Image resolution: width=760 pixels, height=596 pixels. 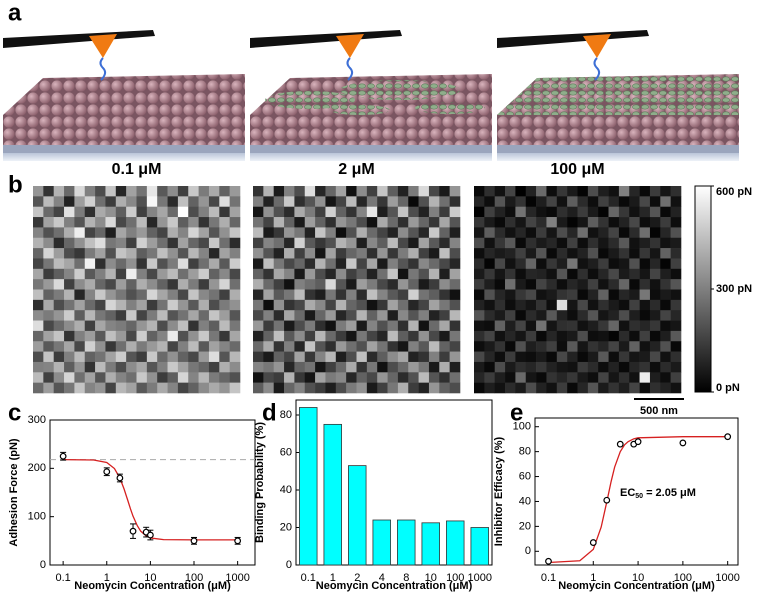 What do you see at coordinates (480, 578) in the screenshot?
I see `x-tick-label: 1000` at bounding box center [480, 578].